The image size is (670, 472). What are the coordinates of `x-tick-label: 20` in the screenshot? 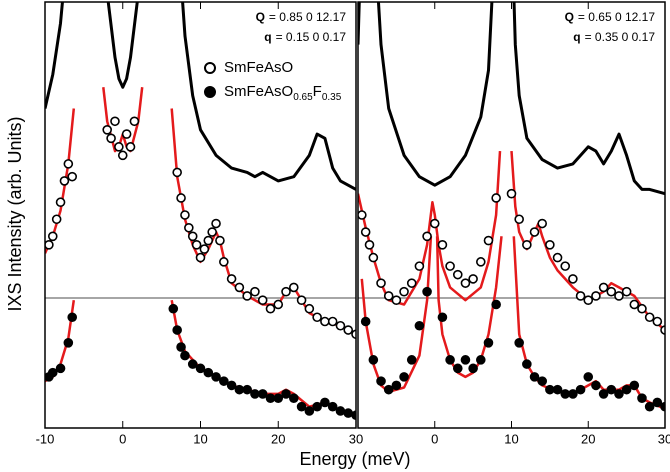 It's located at (588, 438).